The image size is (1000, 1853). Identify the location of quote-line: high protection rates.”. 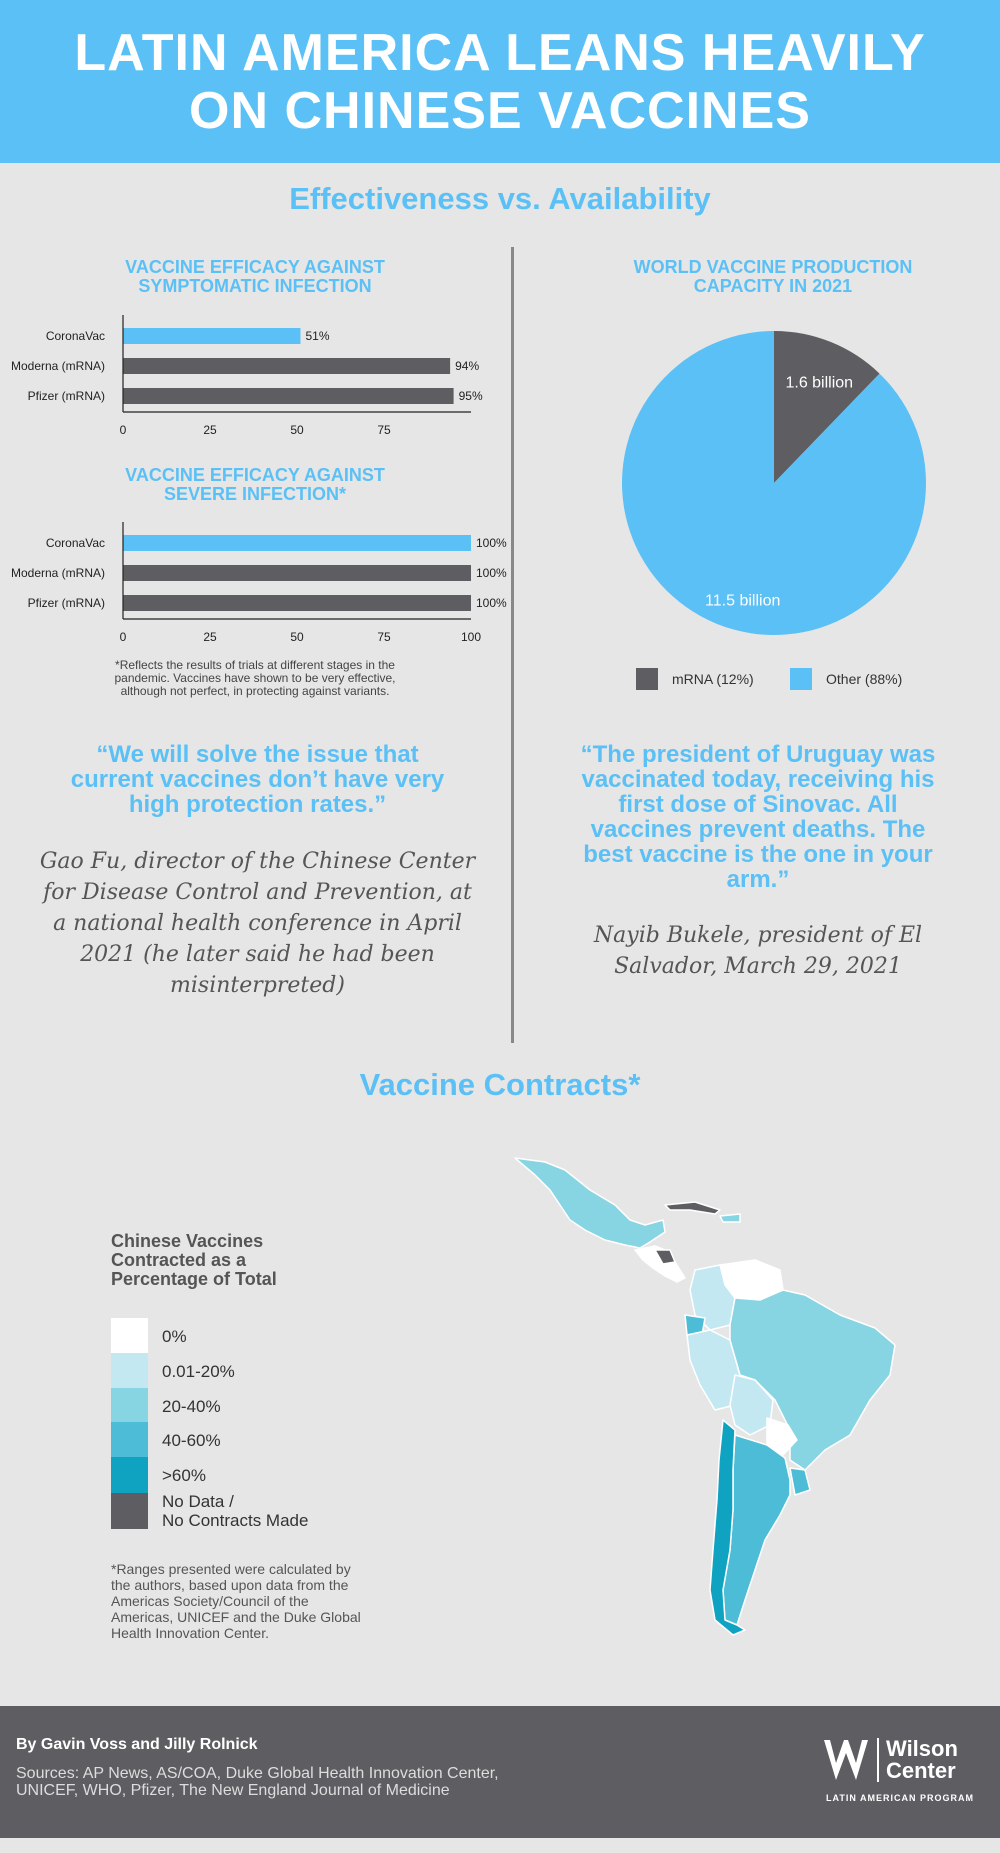
(257, 804).